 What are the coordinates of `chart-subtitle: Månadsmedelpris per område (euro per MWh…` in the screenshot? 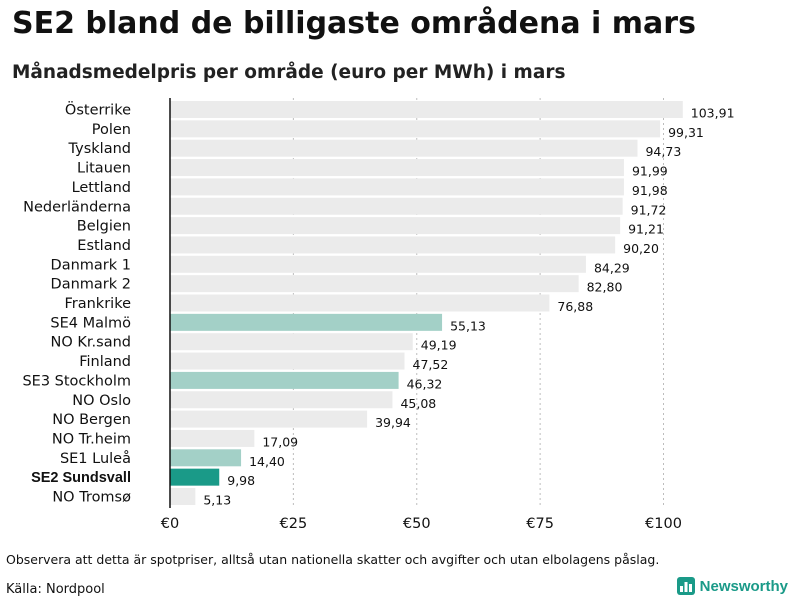 It's located at (289, 72).